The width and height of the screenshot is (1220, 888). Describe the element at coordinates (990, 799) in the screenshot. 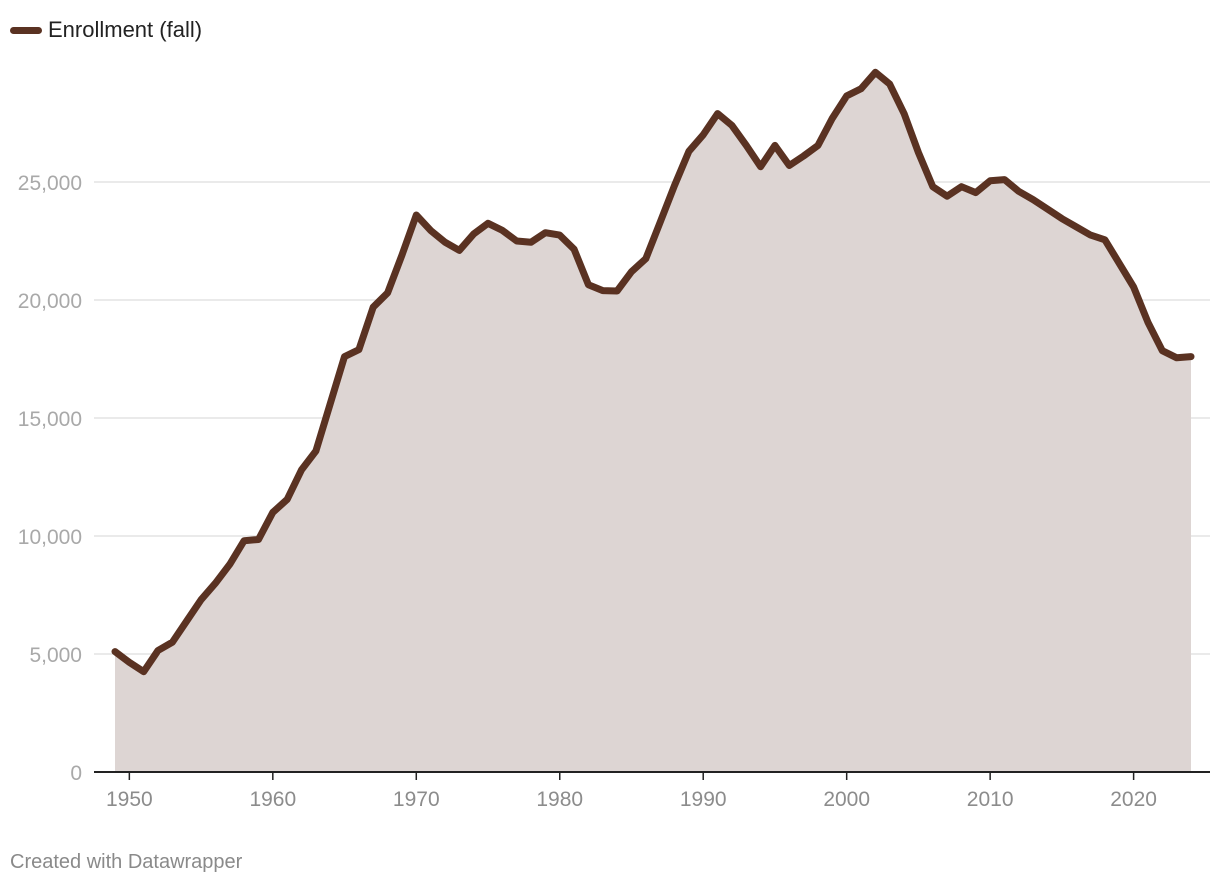

I see `x-tick-label-2010: 2010` at that location.